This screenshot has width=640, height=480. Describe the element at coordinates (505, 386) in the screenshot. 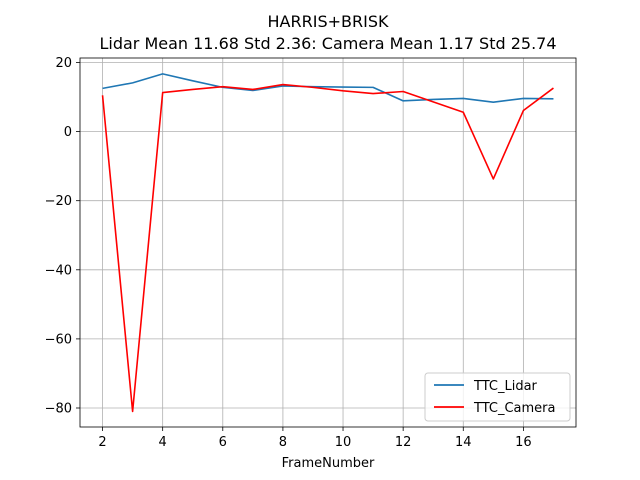

I see `legend-label: TTC_Lidar` at that location.